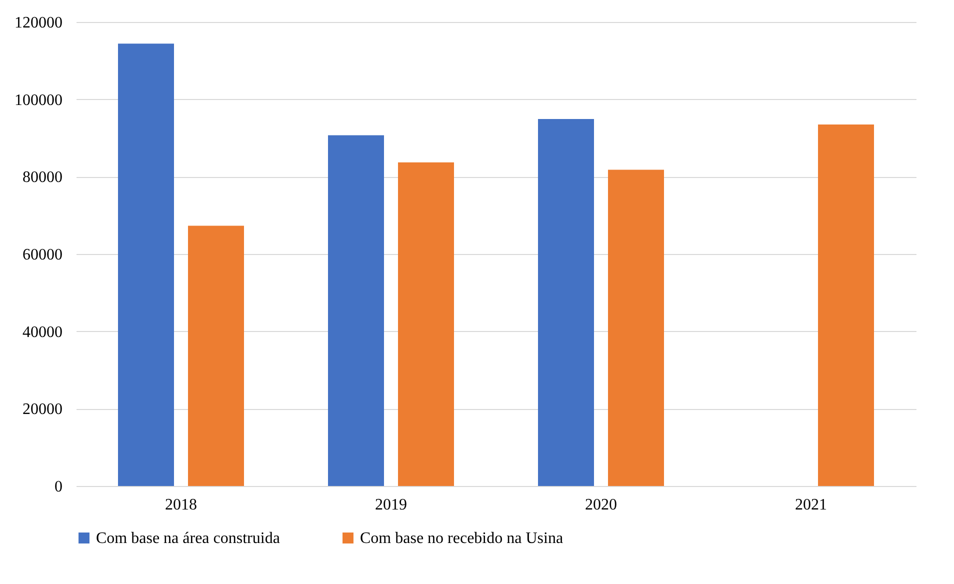 This screenshot has width=954, height=584. What do you see at coordinates (462, 538) in the screenshot?
I see `legend-label: Com base no recebido na Usina` at bounding box center [462, 538].